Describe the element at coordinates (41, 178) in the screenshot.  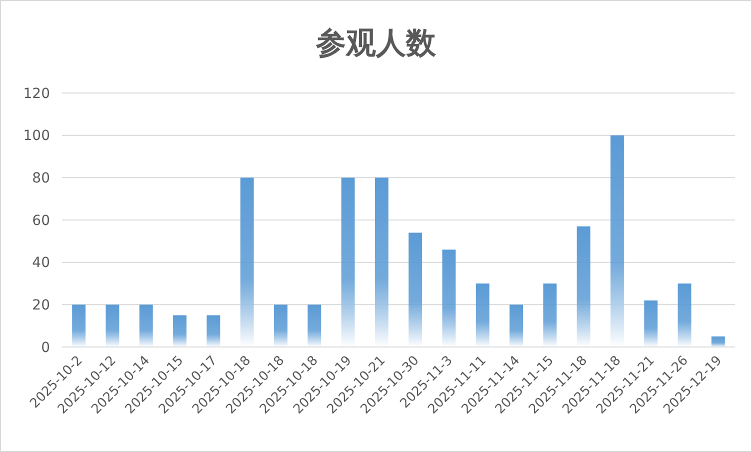
I see `y-tick-label: 80` at that location.